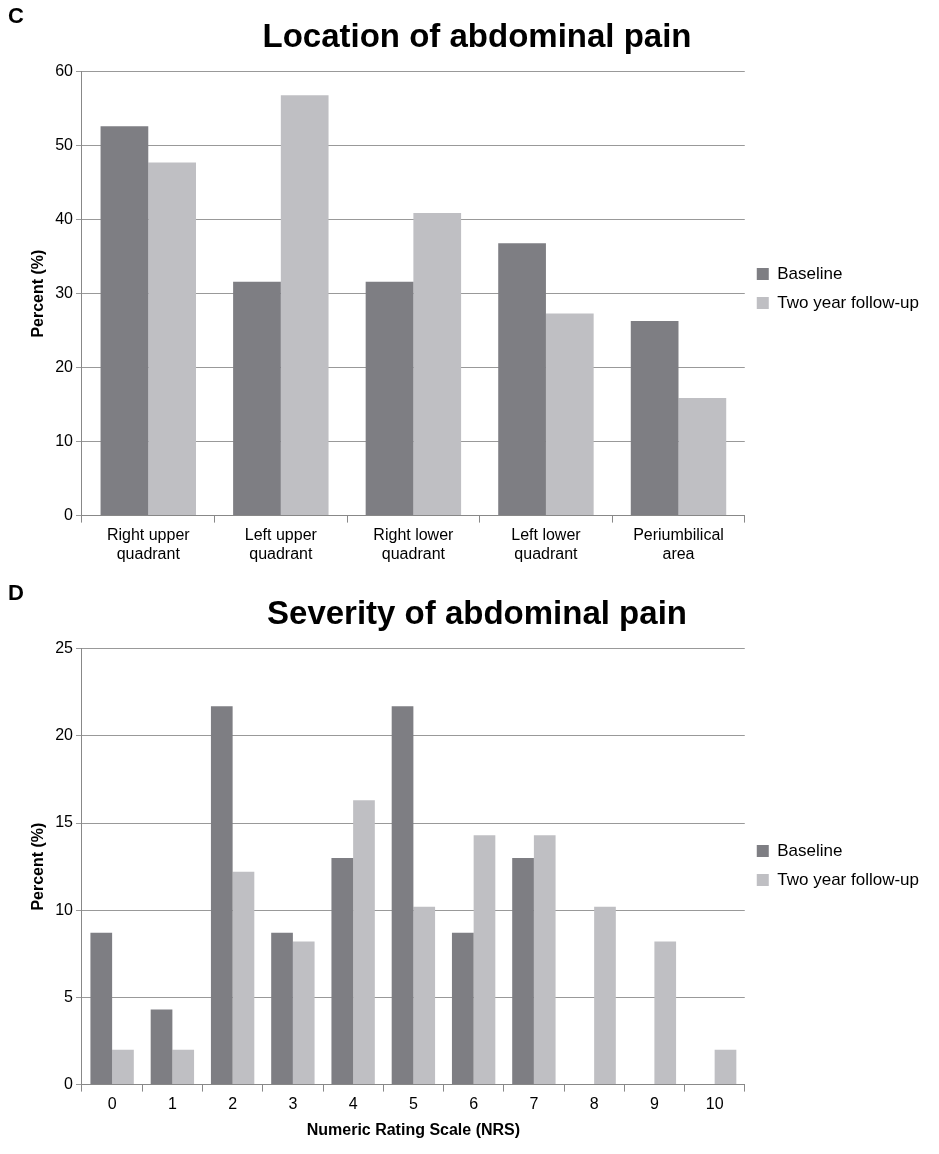  What do you see at coordinates (69, 996) in the screenshot?
I see `y-tick-label: 5` at bounding box center [69, 996].